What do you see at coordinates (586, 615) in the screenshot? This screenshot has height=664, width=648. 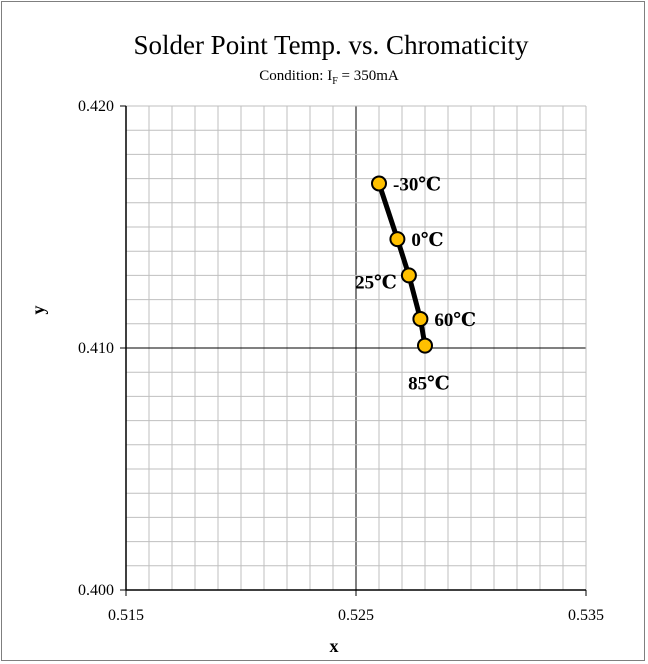 I see `x-tick-label: 0.535` at bounding box center [586, 615].